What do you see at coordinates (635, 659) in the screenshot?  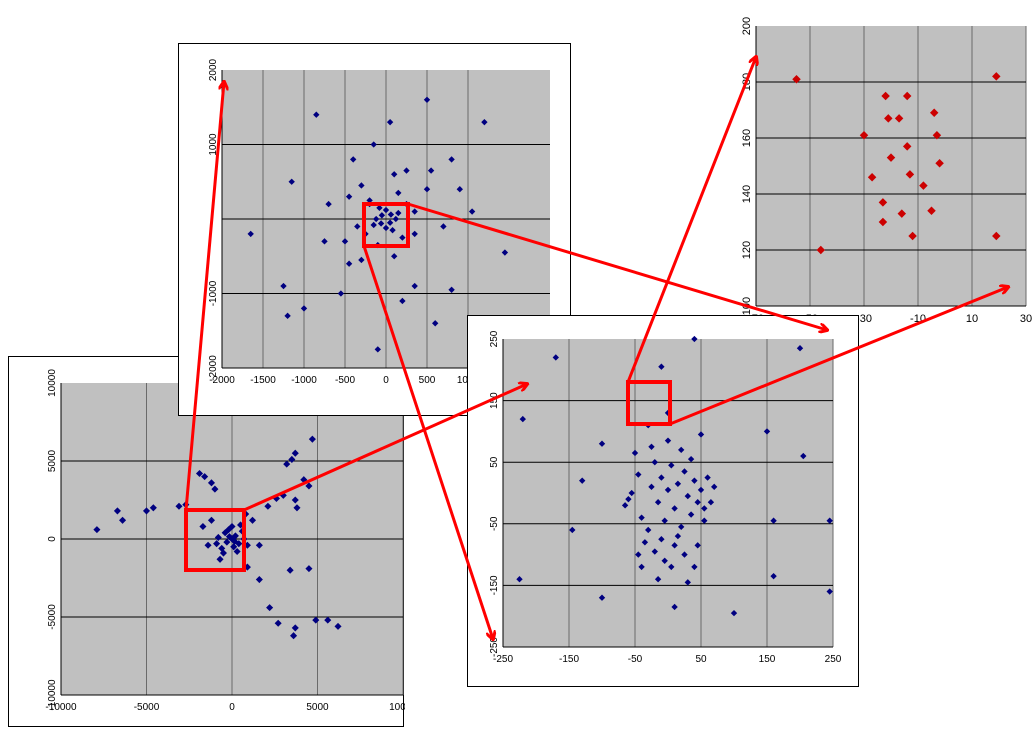 I see `x-tick-label: -50` at bounding box center [635, 659].